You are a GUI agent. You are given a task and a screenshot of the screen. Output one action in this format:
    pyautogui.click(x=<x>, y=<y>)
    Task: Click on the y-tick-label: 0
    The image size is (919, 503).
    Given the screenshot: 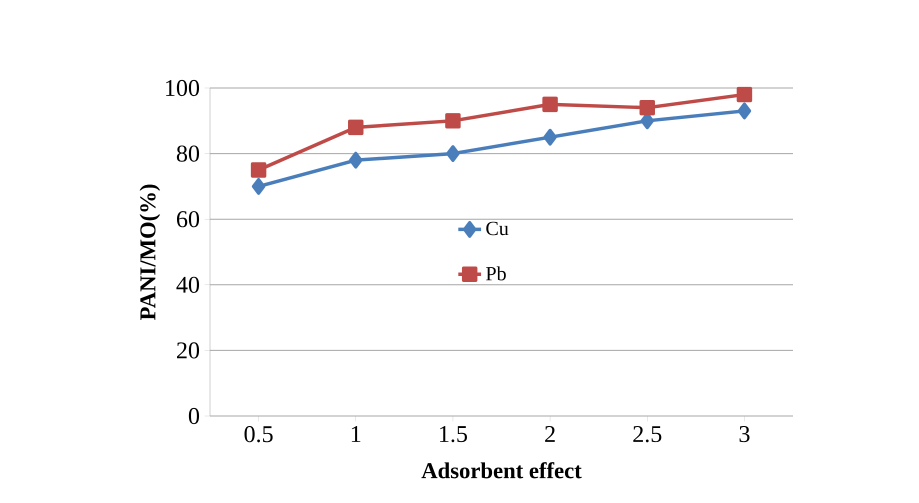 What is the action you would take?
    pyautogui.click(x=194, y=416)
    